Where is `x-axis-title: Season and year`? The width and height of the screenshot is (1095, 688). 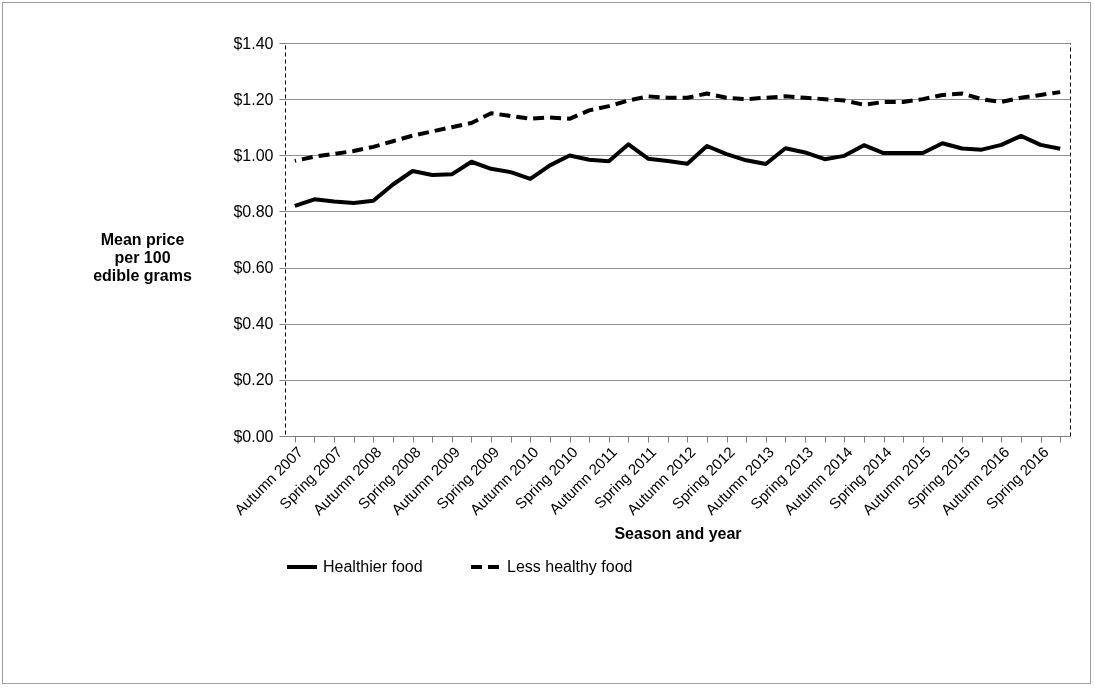 x-axis-title: Season and year is located at coordinates (678, 534).